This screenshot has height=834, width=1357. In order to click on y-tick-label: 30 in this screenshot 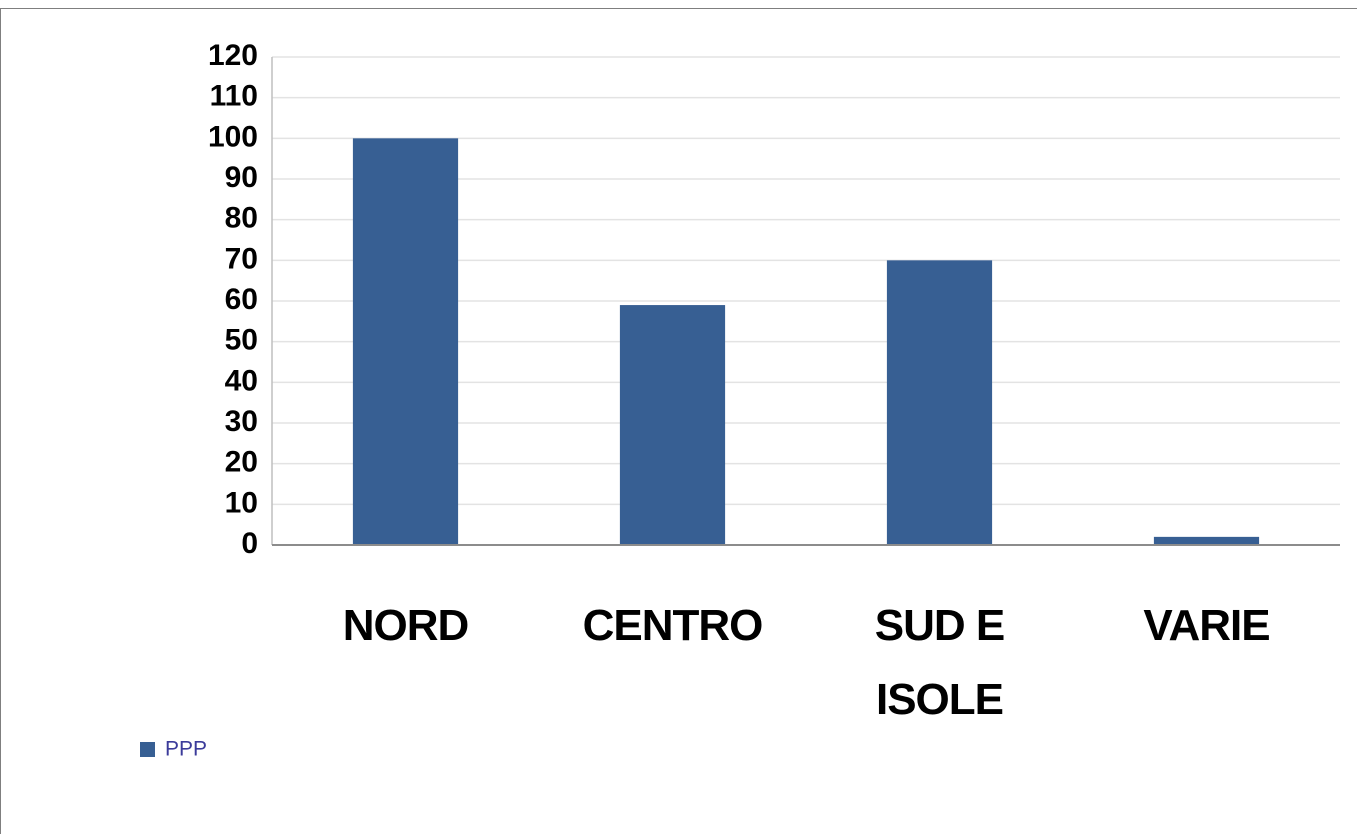, I will do `click(241, 421)`.